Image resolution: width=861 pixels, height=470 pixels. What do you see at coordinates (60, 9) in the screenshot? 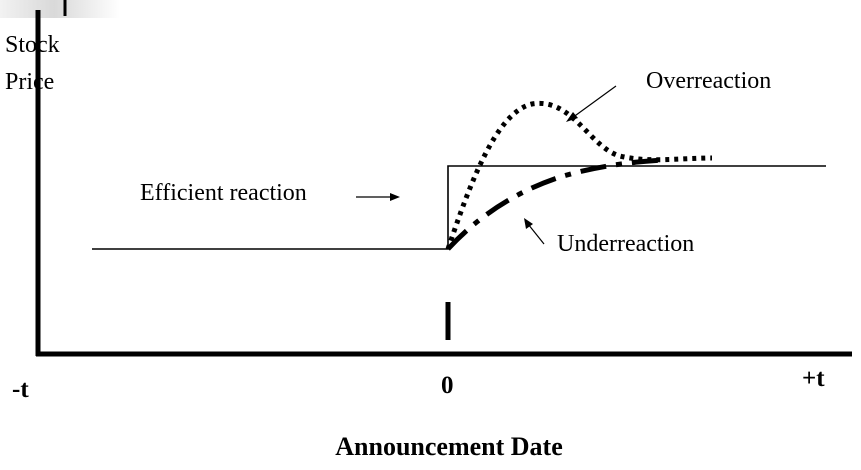
I see `corner-shading` at bounding box center [60, 9].